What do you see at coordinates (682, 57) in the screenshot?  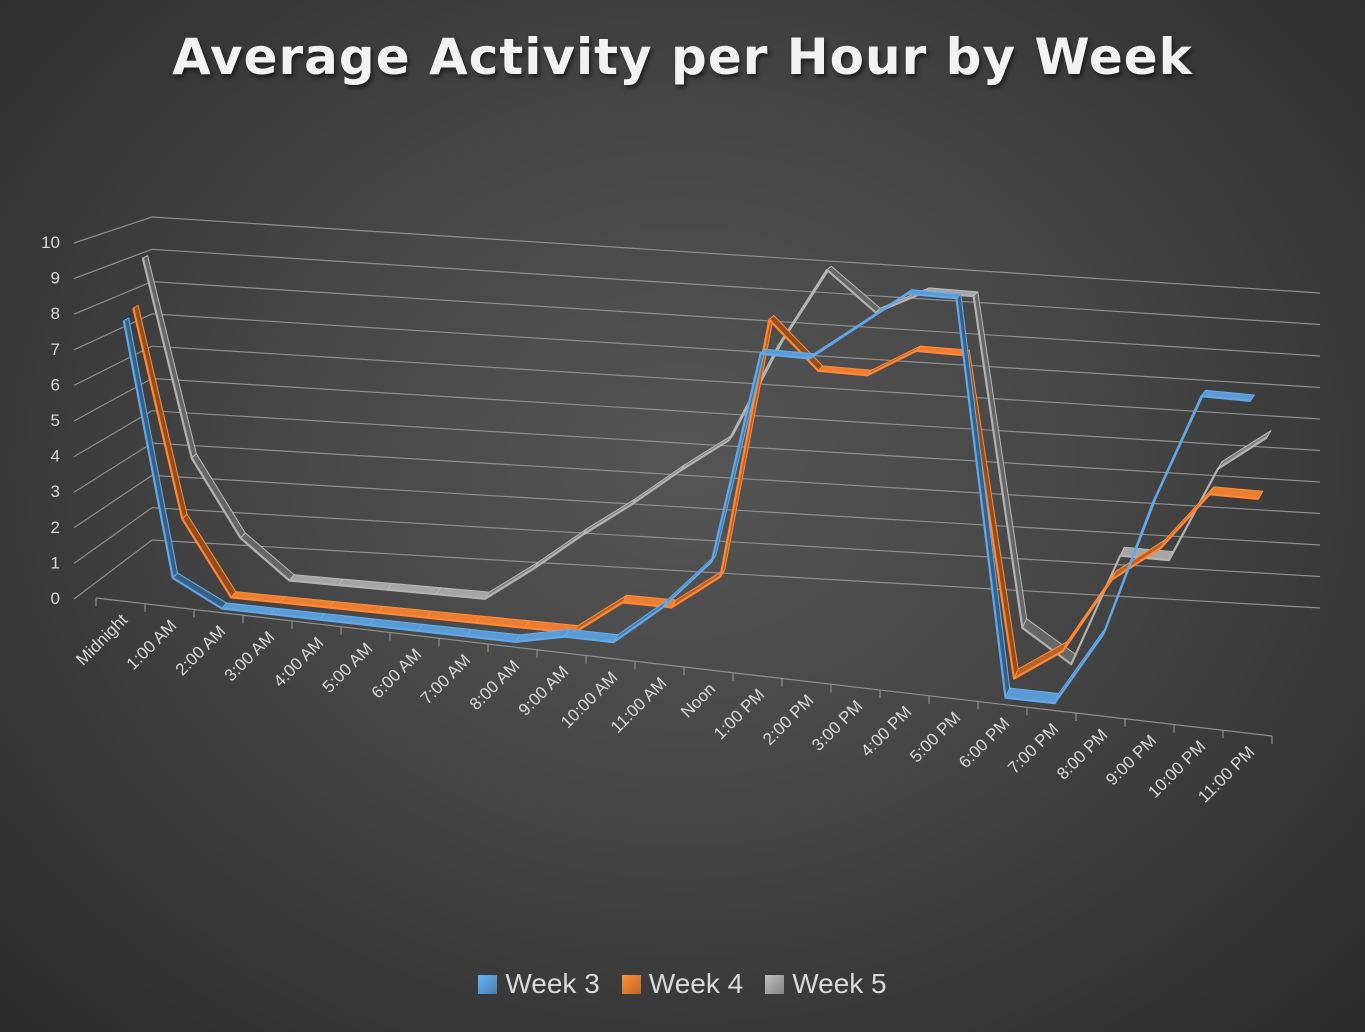 I see `chart-title: Average Activity per Hour by Week` at bounding box center [682, 57].